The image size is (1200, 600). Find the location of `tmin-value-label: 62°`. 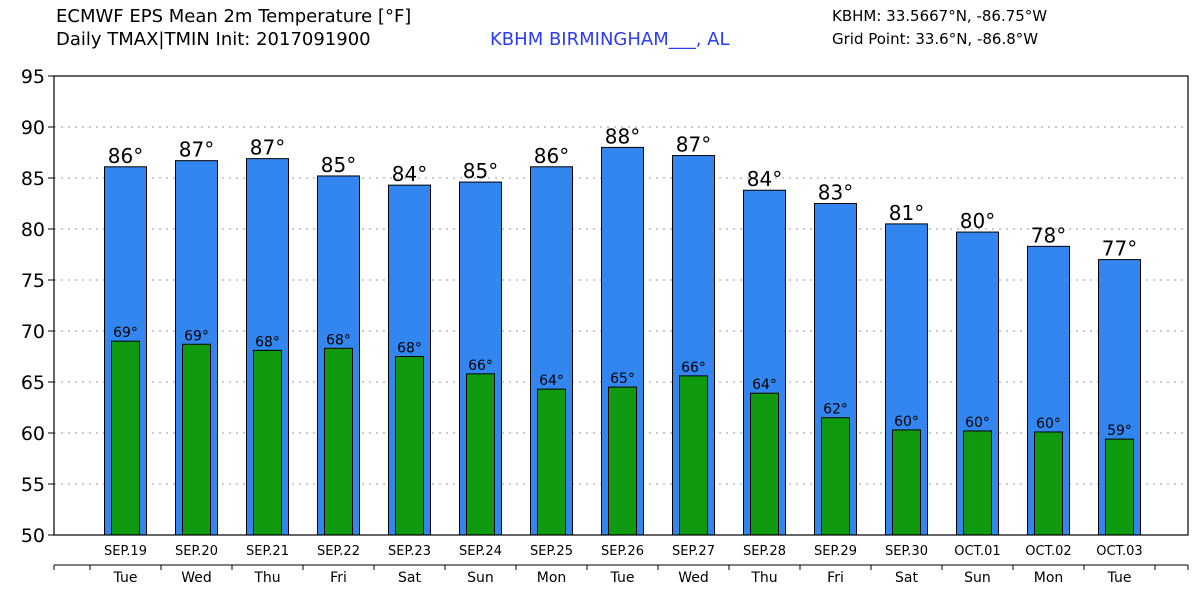

tmin-value-label: 62° is located at coordinates (835, 410).